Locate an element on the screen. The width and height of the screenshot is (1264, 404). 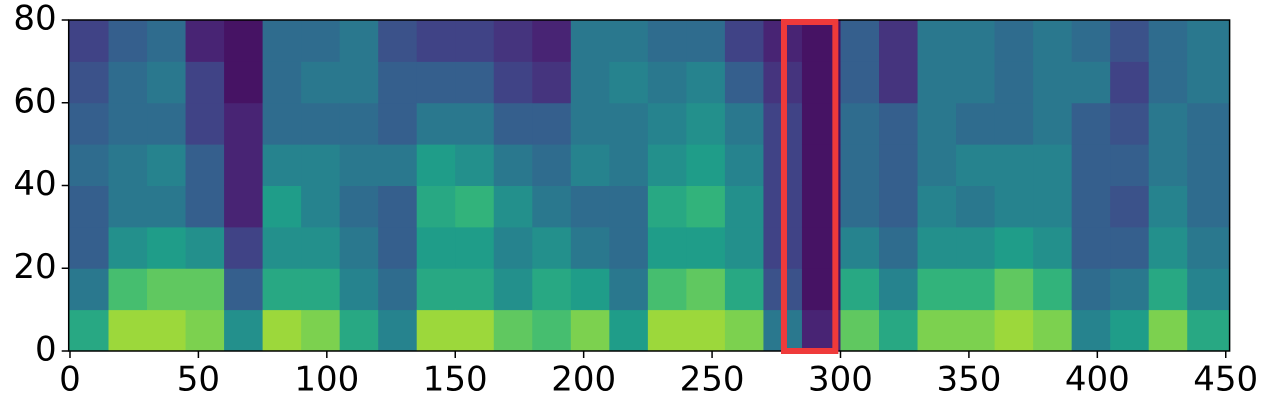
x-tick-label: 50 is located at coordinates (198, 380).